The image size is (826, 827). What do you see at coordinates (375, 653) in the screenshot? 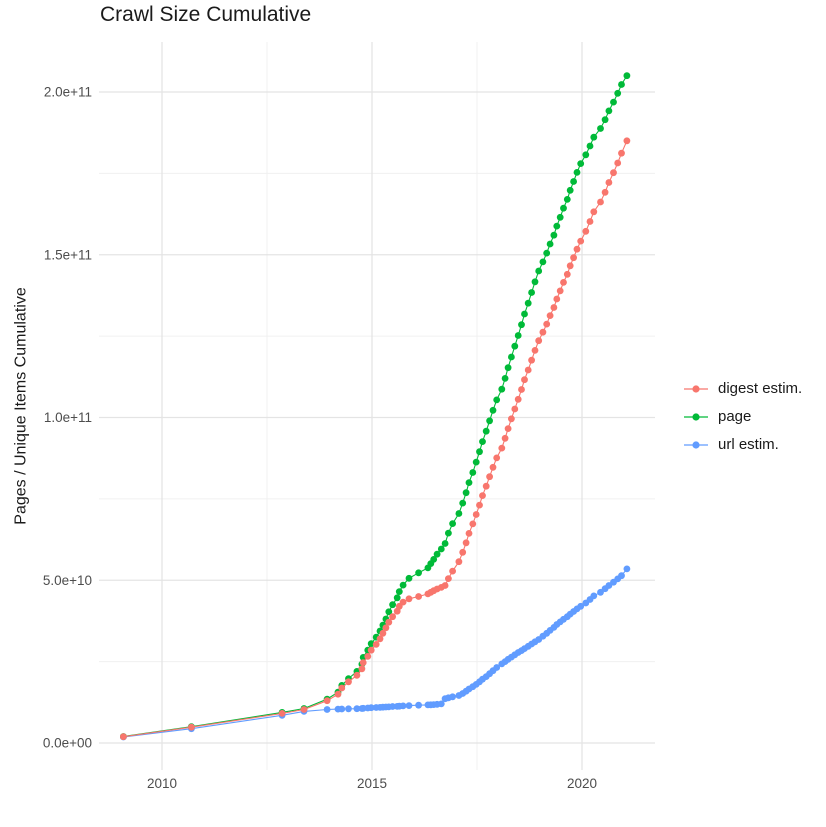
I see `series-url-estim` at bounding box center [375, 653].